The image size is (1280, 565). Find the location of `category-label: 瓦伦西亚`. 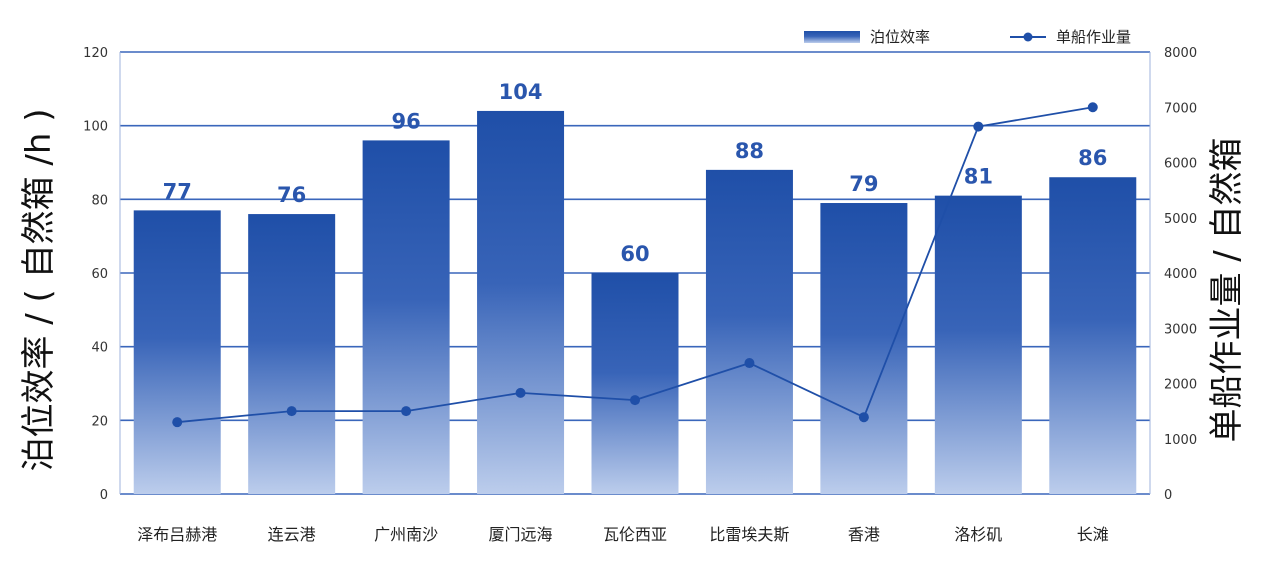

category-label: 瓦伦西亚 is located at coordinates (635, 534).